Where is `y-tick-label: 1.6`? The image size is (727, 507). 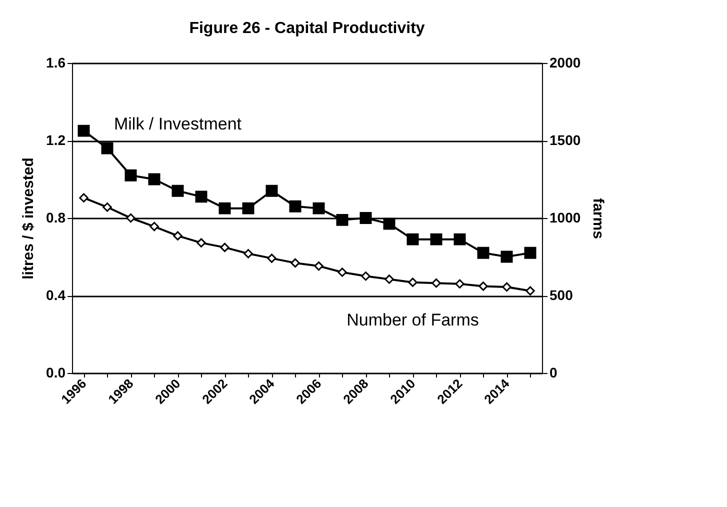 y-tick-label: 1.6 is located at coordinates (56, 62).